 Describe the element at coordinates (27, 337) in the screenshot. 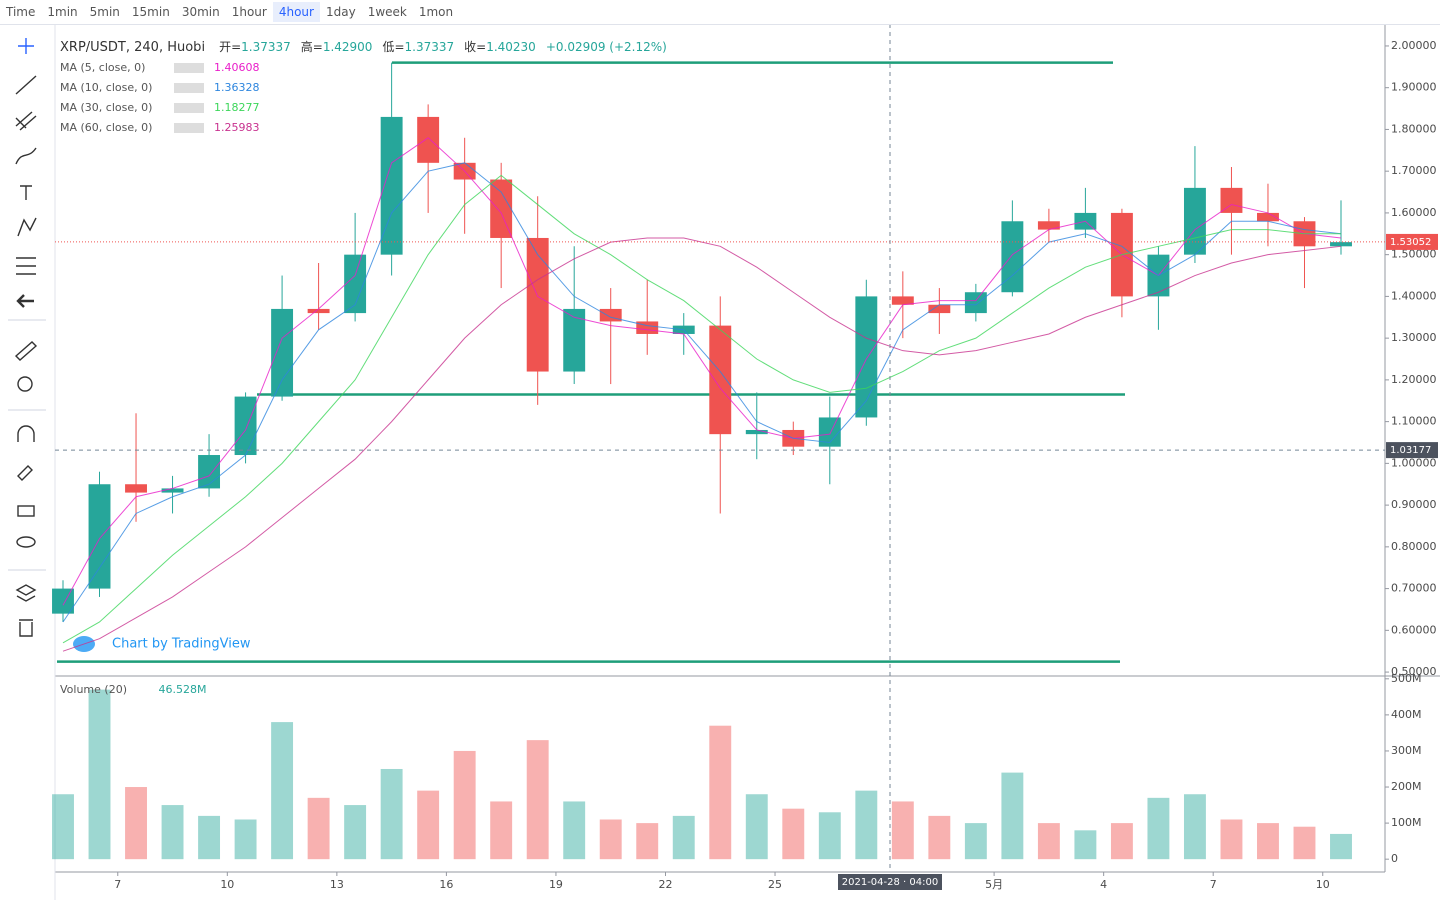

I see `left-toolbar` at that location.